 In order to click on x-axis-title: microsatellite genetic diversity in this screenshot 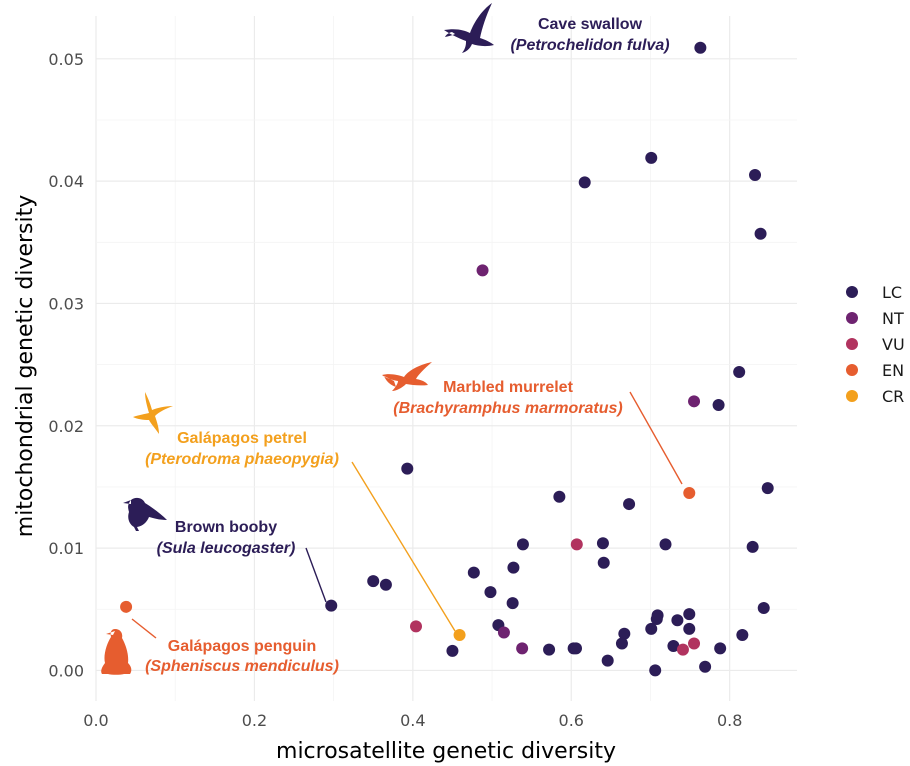, I will do `click(446, 751)`.